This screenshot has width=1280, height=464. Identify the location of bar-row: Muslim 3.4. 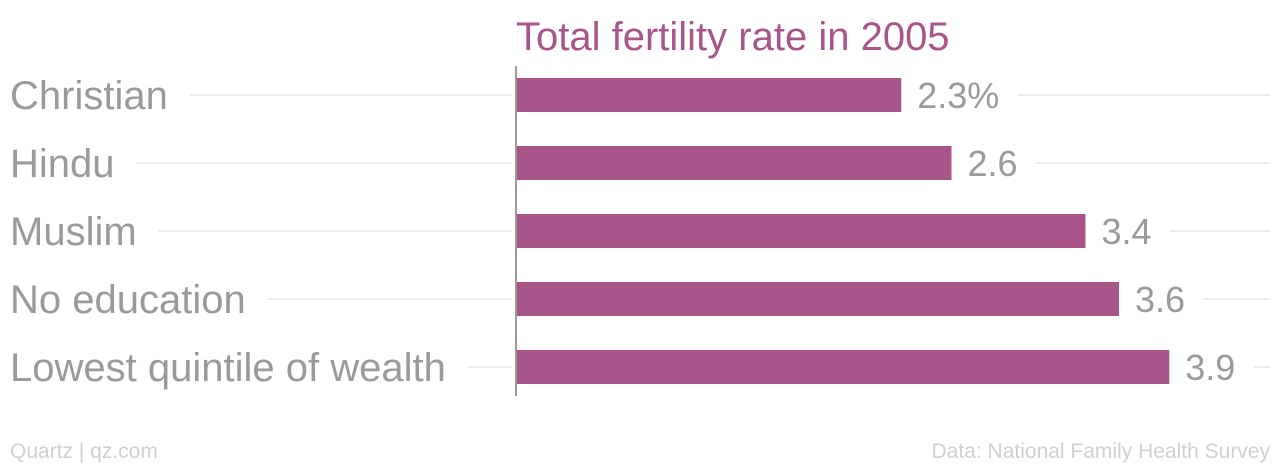
(640, 232).